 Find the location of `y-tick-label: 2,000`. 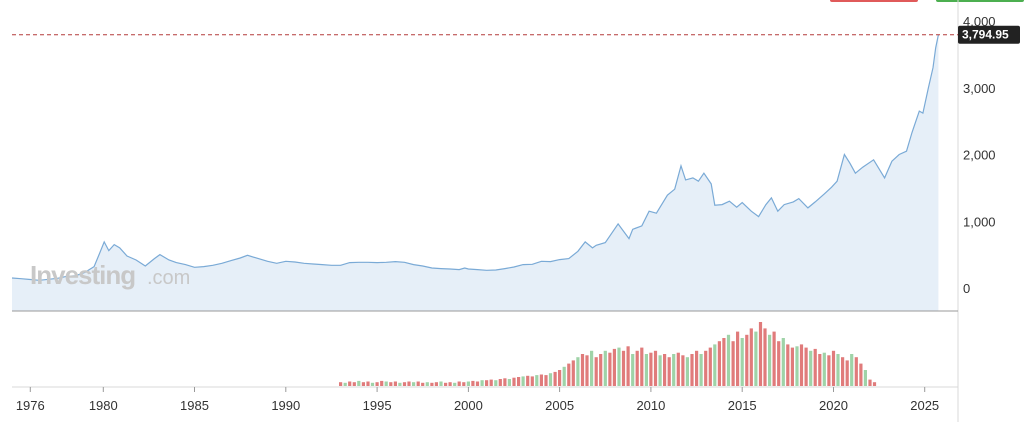

y-tick-label: 2,000 is located at coordinates (979, 155).